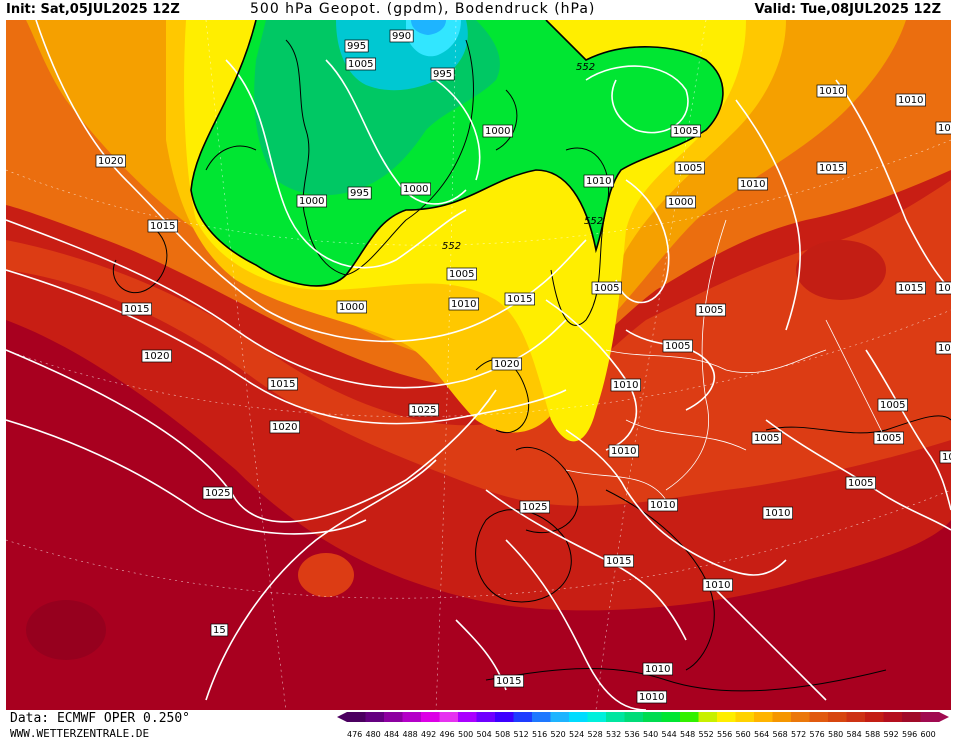  I want to click on legend-tick-label: 564, so click(761, 734).